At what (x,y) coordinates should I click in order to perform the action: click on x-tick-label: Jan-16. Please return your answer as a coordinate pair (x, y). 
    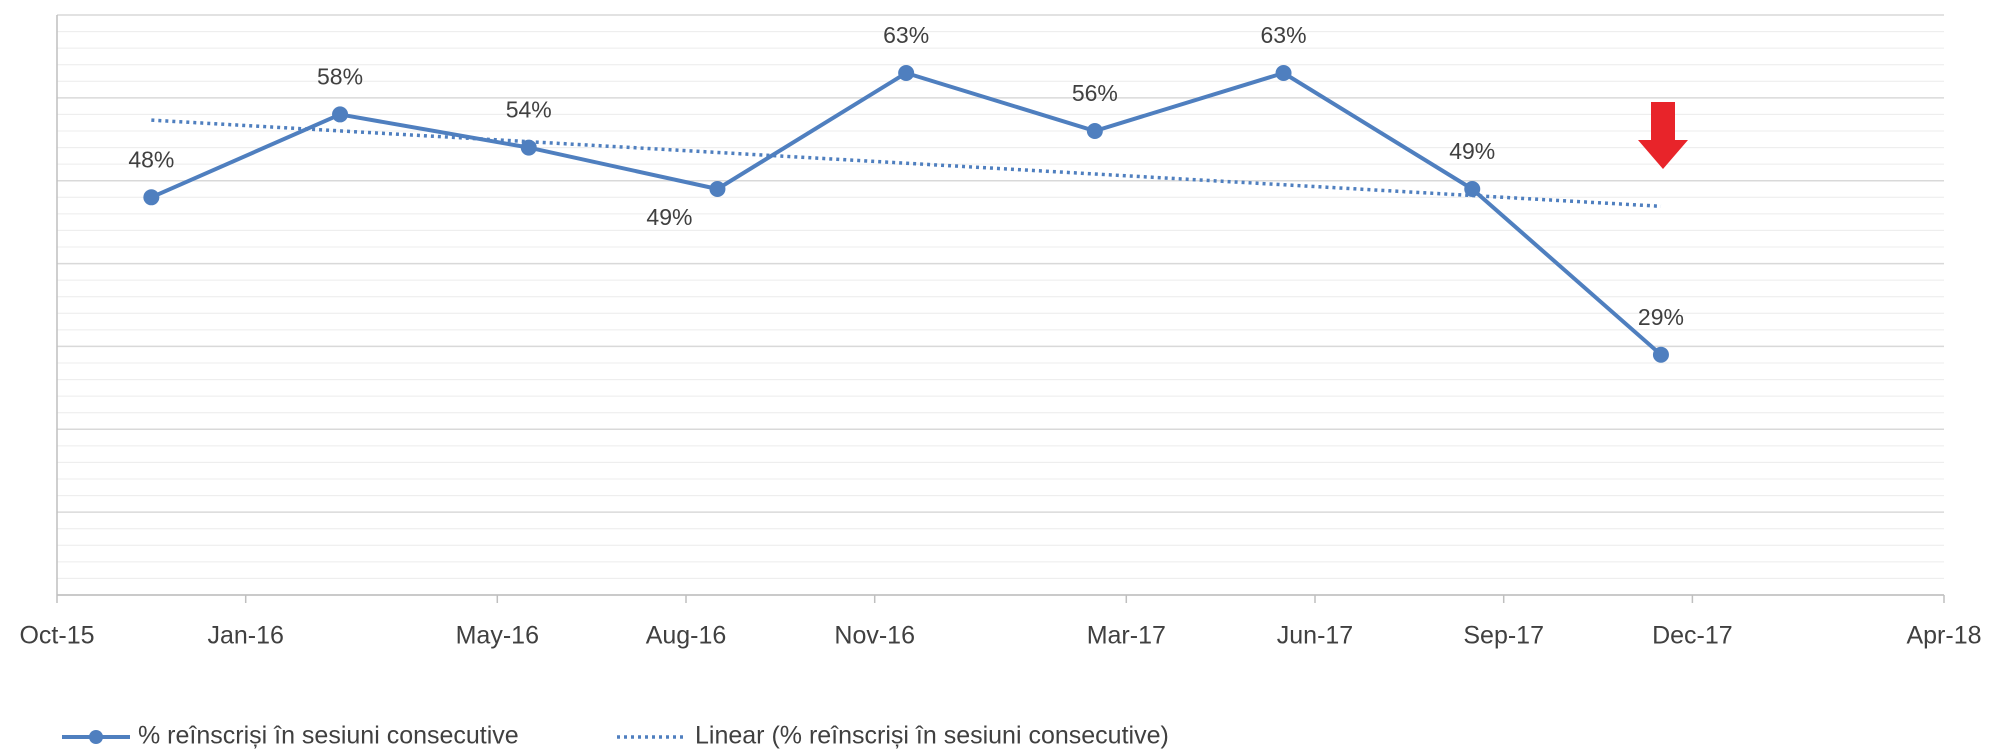
    Looking at the image, I should click on (245, 636).